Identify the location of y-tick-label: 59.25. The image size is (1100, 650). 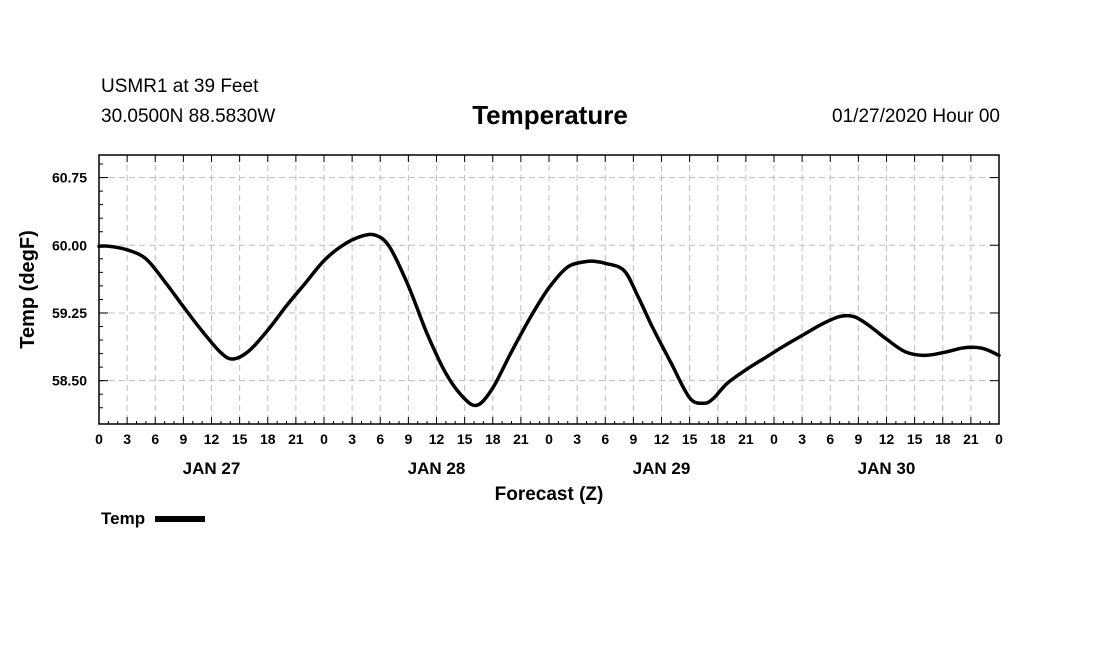
(69, 313).